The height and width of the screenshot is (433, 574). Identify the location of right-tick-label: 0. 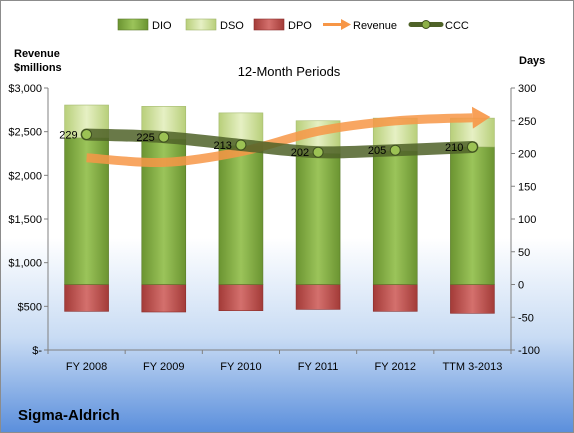
(521, 286).